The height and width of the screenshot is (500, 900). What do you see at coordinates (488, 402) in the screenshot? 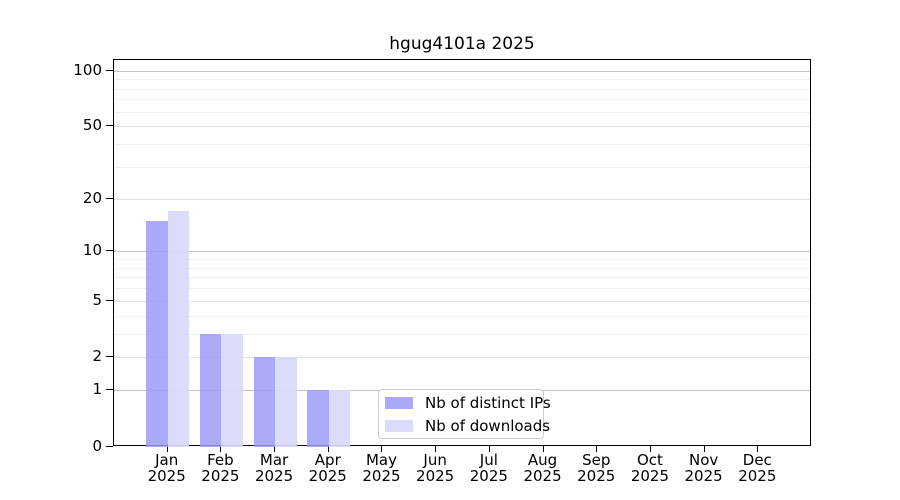
I see `legend-label: Nb of distinct IPs` at bounding box center [488, 402].